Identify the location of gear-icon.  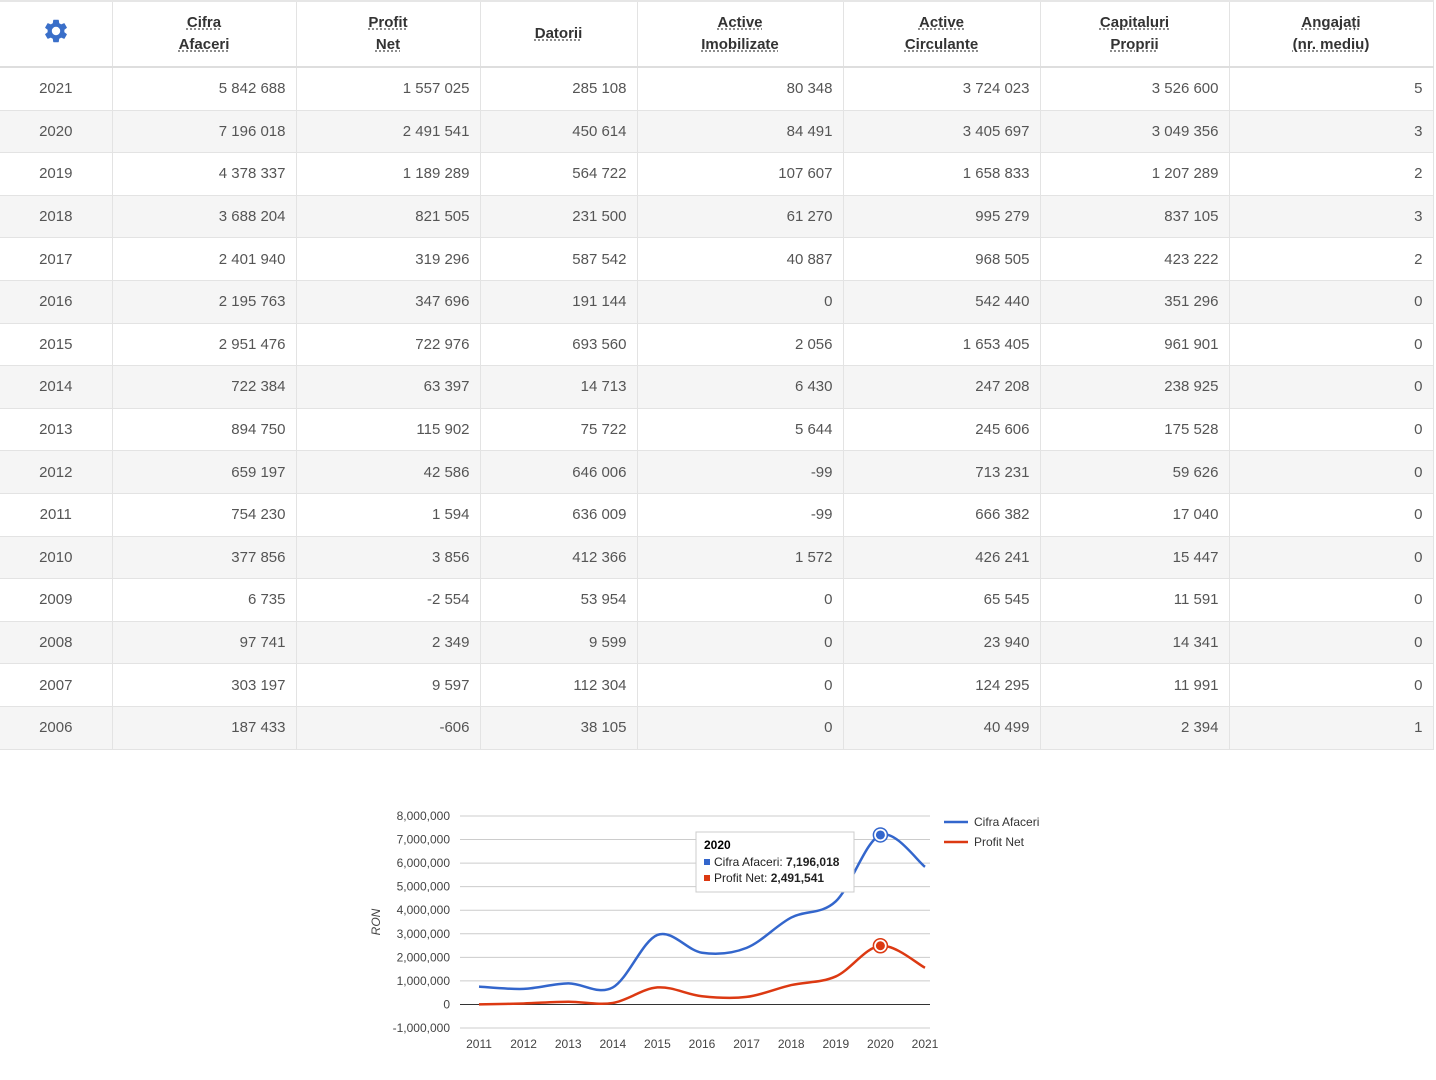
(56, 31).